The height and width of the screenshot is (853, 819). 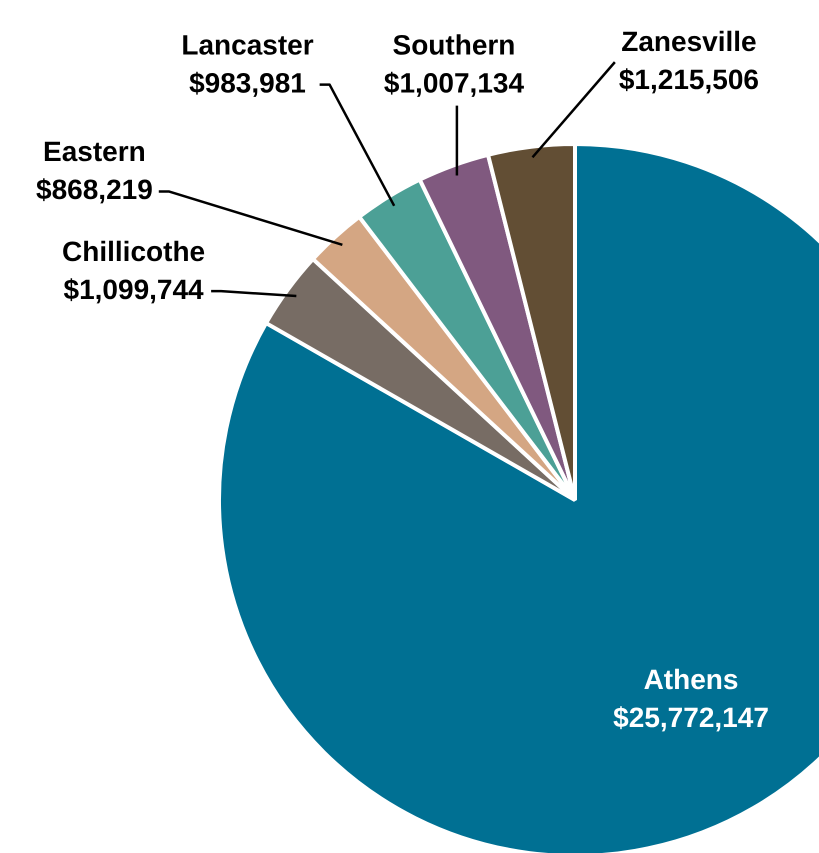 What do you see at coordinates (454, 44) in the screenshot?
I see `slice-label: Southern` at bounding box center [454, 44].